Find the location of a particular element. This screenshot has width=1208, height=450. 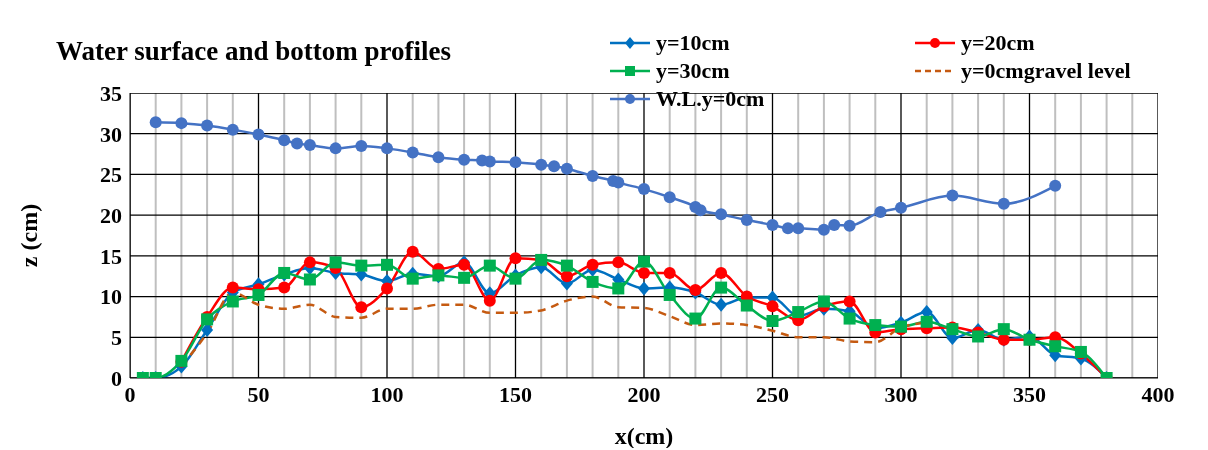

x-tick-label: 150 is located at coordinates (515, 394).